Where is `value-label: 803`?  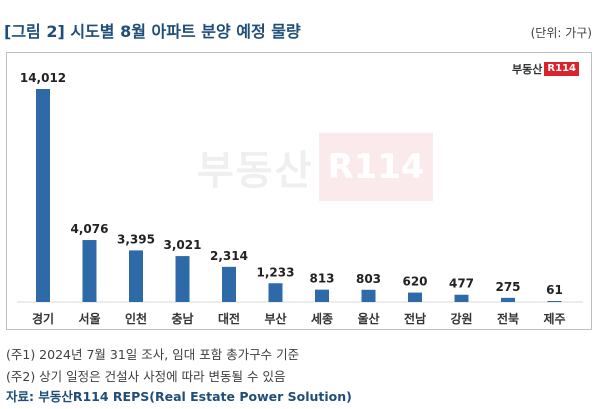
value-label: 803 is located at coordinates (368, 279).